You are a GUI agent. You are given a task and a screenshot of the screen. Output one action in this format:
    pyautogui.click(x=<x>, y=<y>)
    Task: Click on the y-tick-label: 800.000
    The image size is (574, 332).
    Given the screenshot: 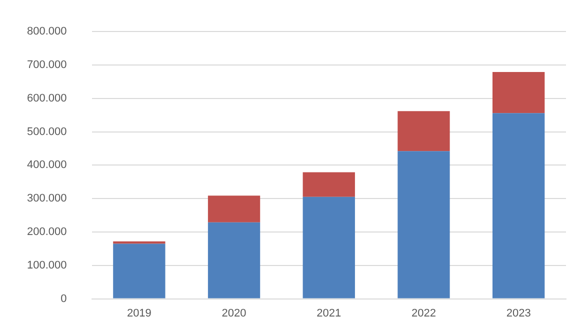 What is the action you would take?
    pyautogui.click(x=46, y=32)
    